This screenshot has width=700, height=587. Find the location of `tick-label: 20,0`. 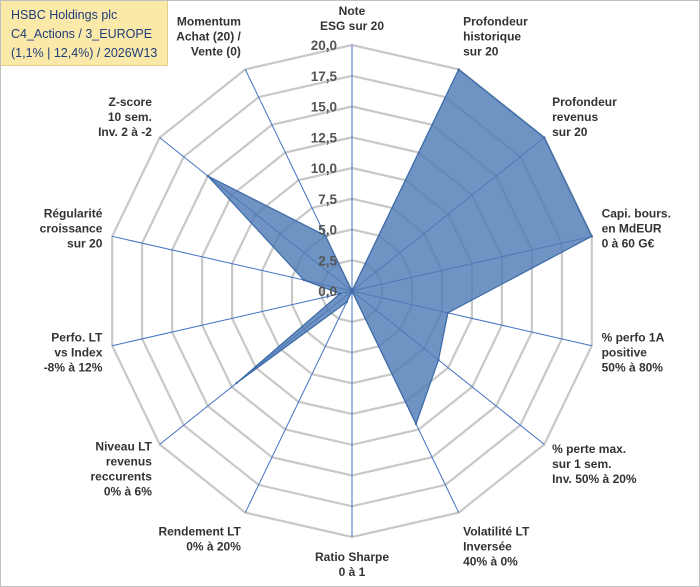

tick-label: 20,0 is located at coordinates (324, 45).